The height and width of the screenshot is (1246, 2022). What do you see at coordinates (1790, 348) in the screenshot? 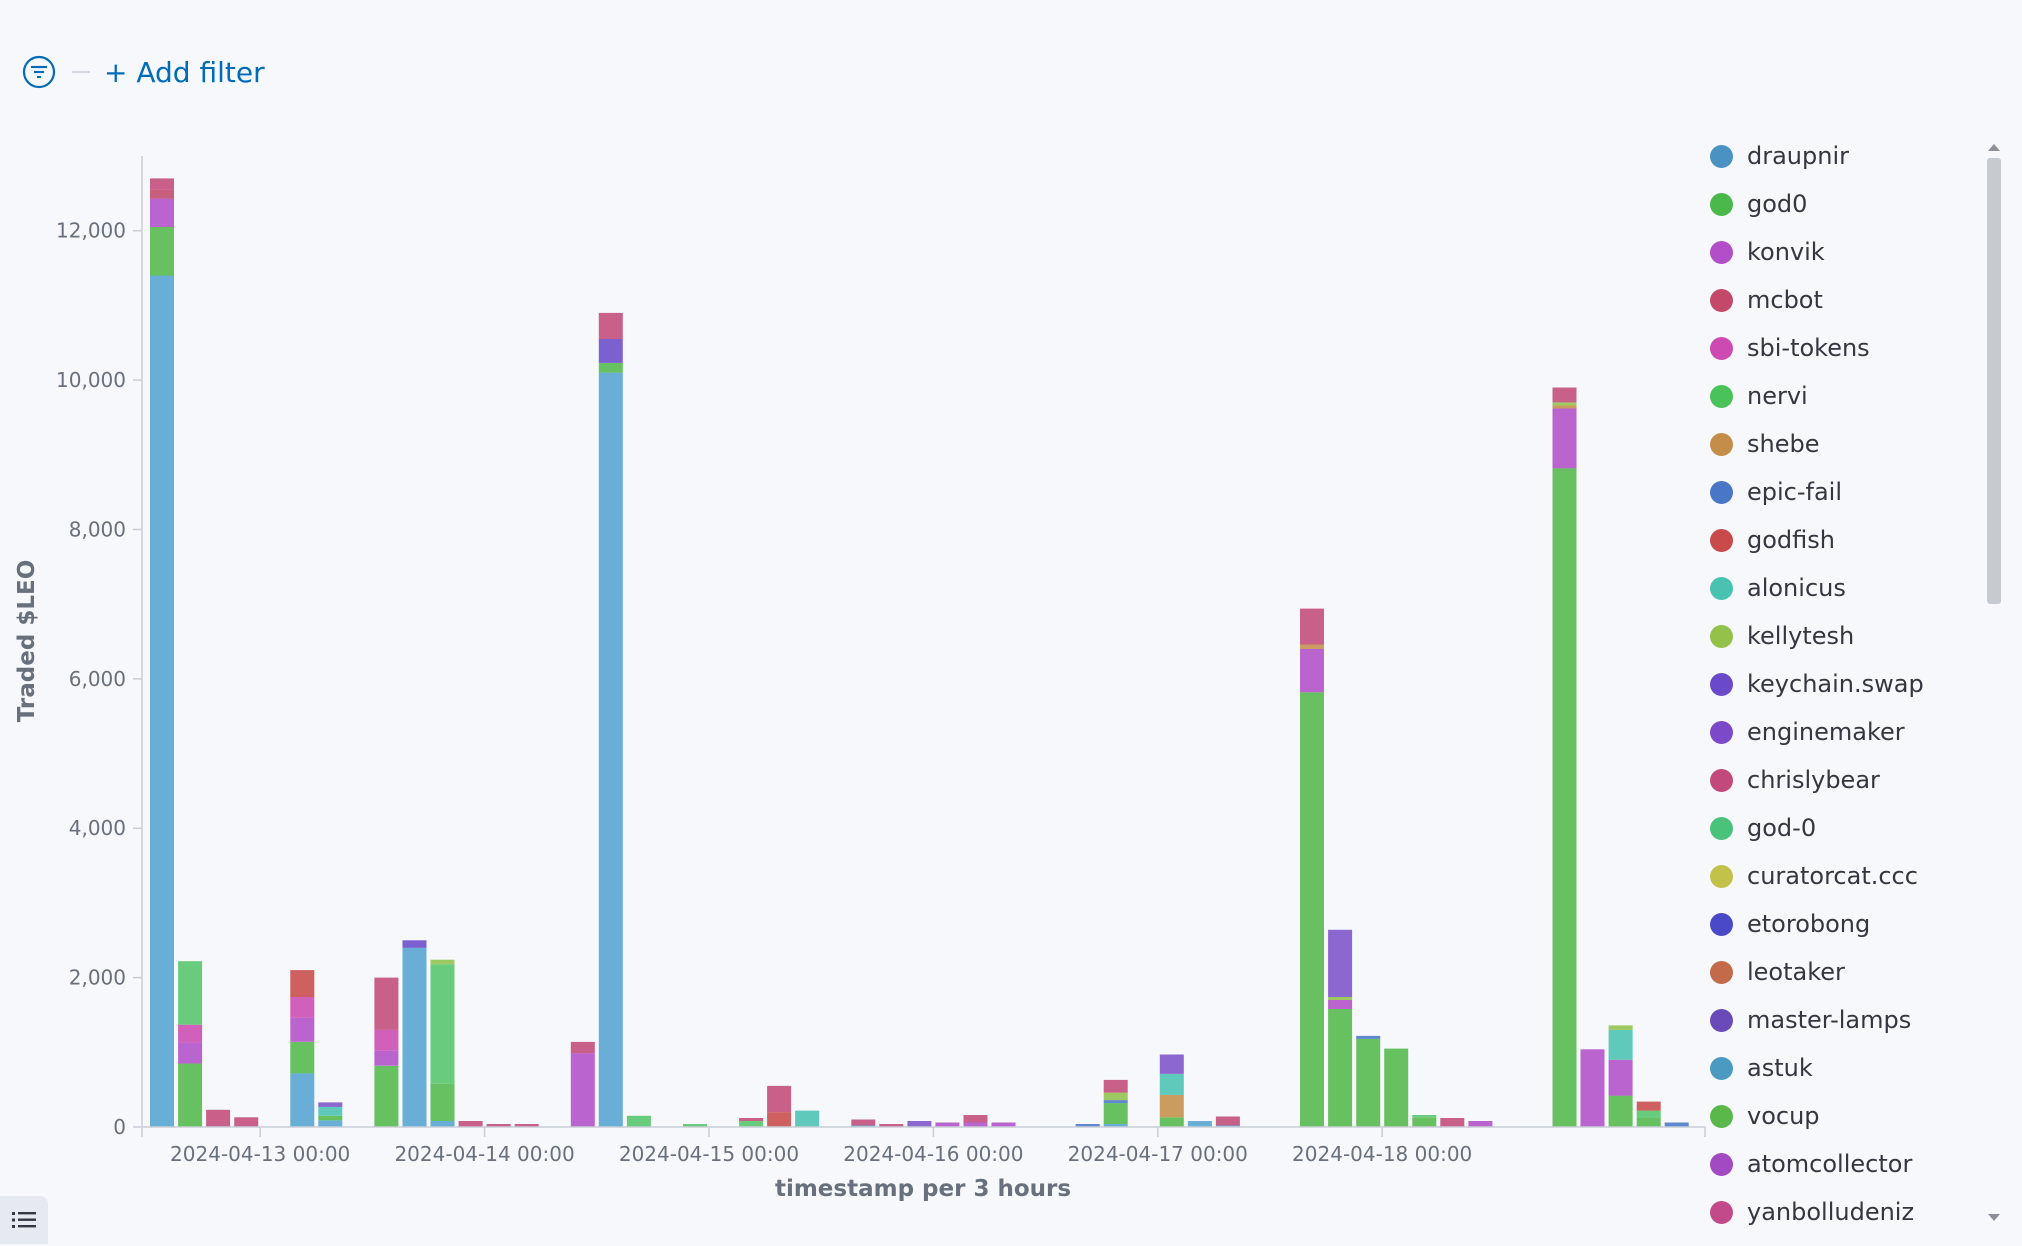
I see `legend-item-sbi-tokens: sbi-tokens` at bounding box center [1790, 348].